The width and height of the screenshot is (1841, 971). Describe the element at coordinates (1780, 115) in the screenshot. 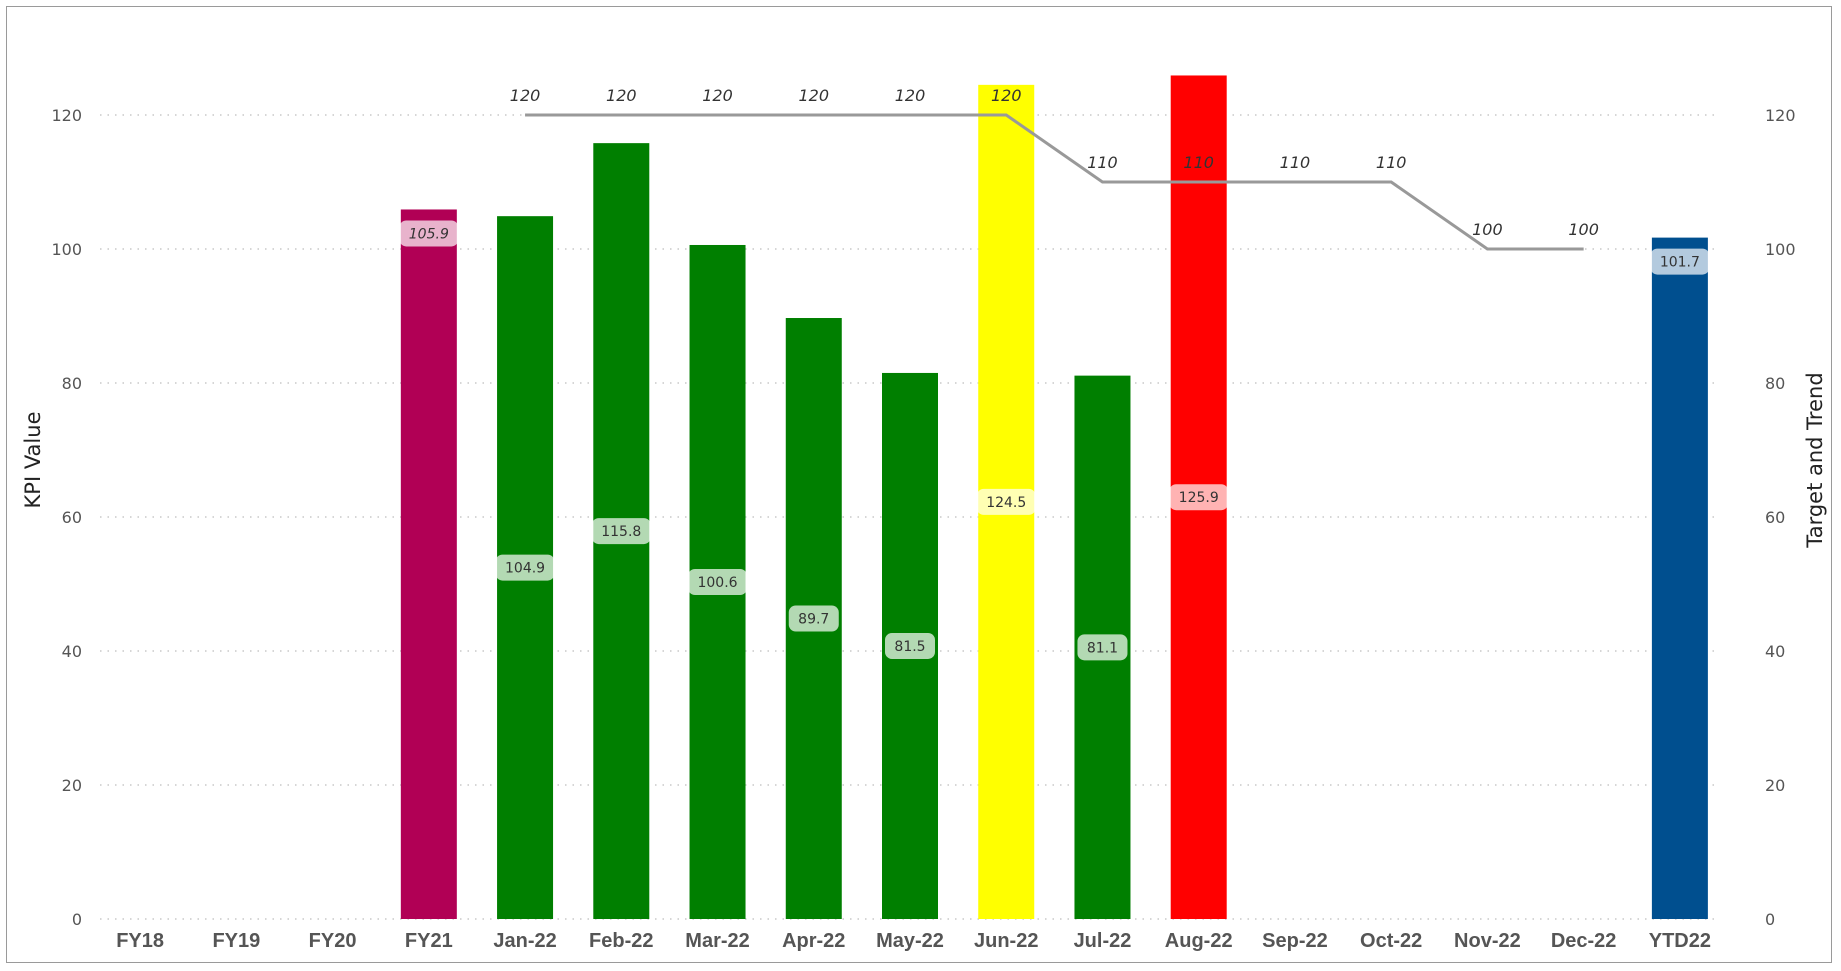

I see `y2-tick-label: 120` at that location.